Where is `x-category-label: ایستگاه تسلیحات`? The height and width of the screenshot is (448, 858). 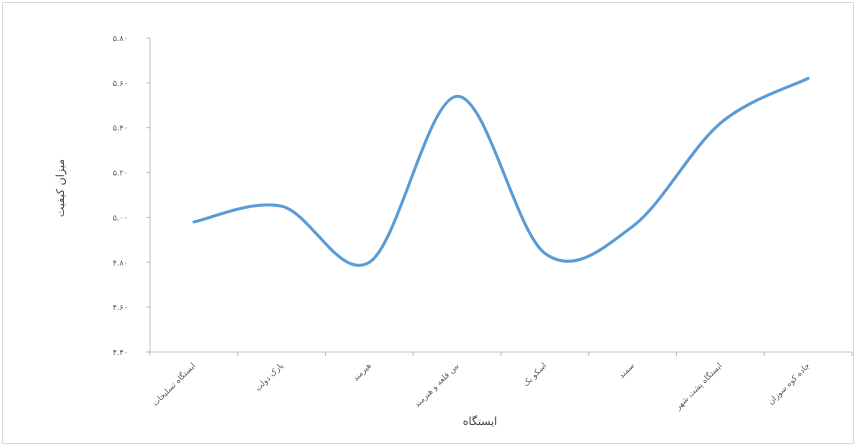
x-category-label: ایستگاه تسلیحات is located at coordinates (173, 383).